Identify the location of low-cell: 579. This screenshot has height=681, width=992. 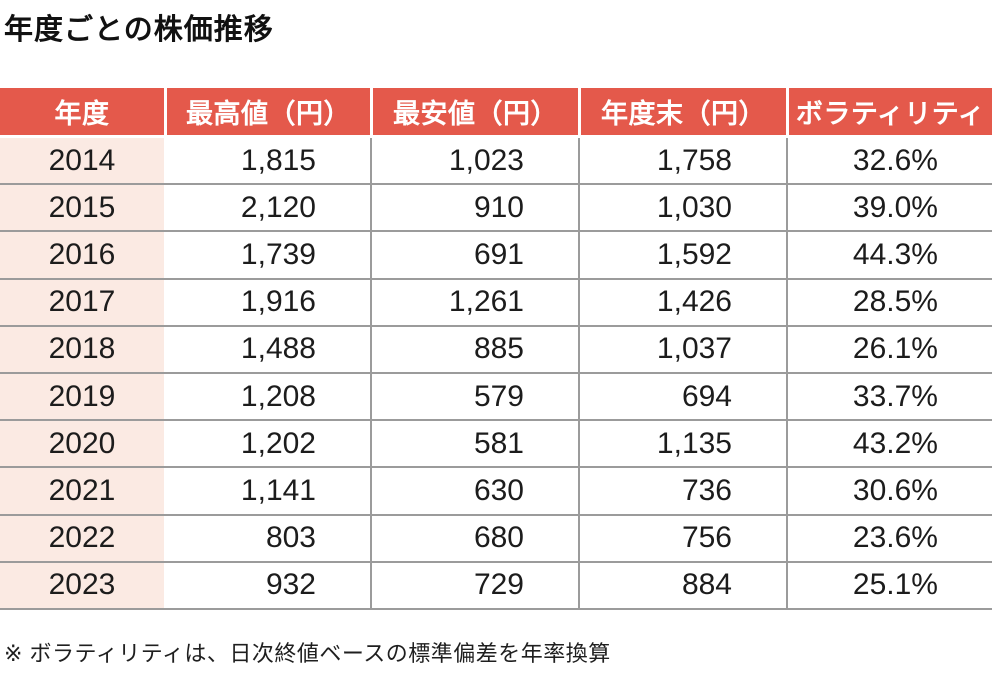
(474, 397).